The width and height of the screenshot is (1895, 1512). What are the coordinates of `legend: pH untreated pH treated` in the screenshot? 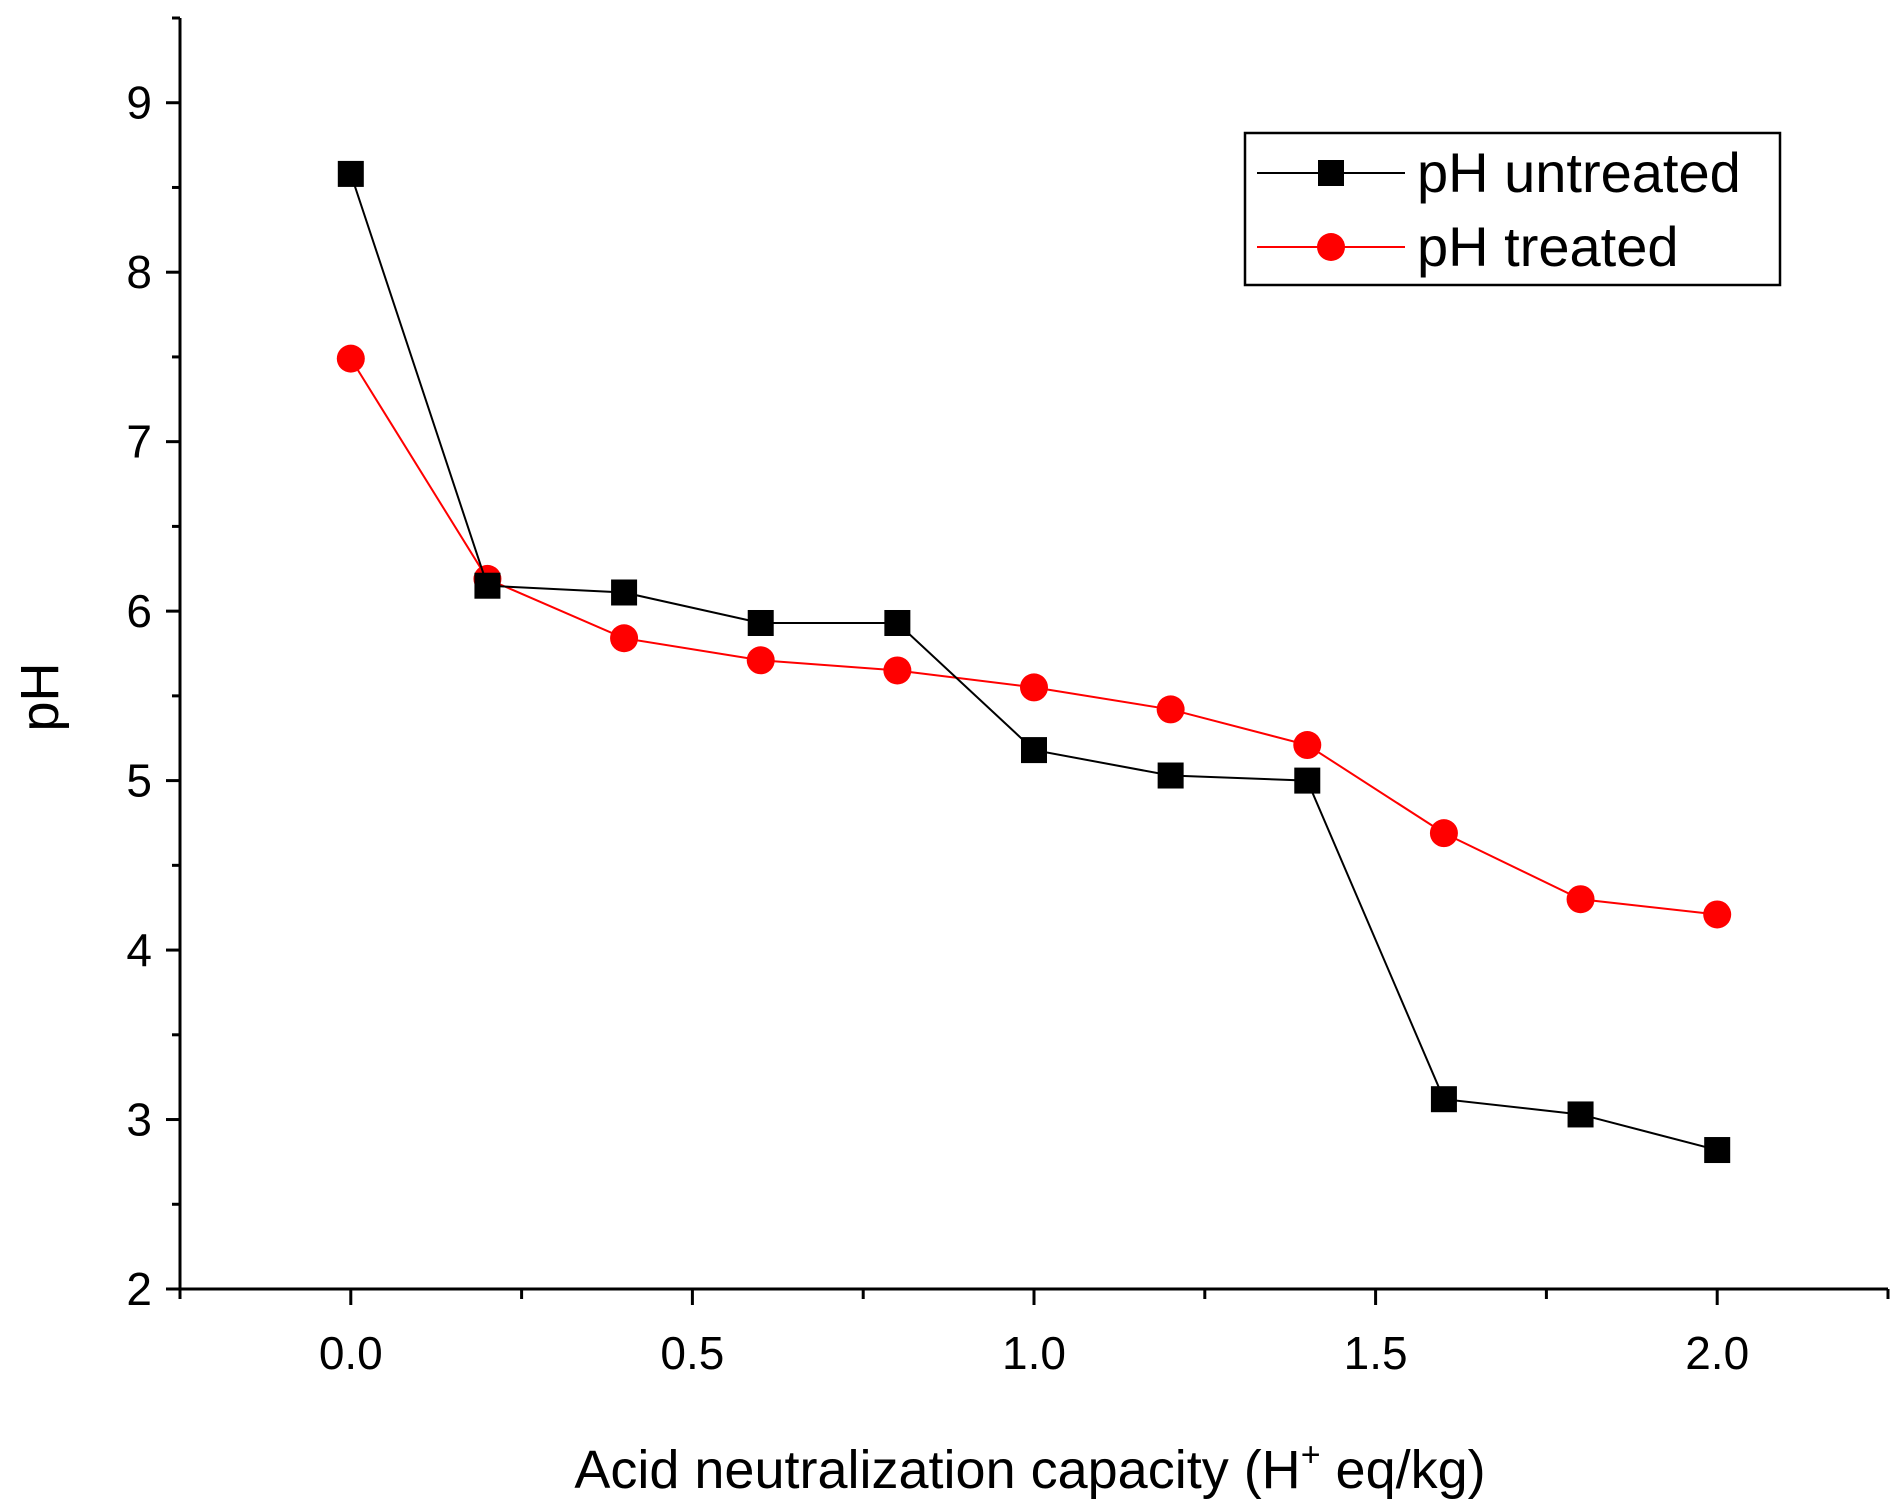 It's located at (1512, 209).